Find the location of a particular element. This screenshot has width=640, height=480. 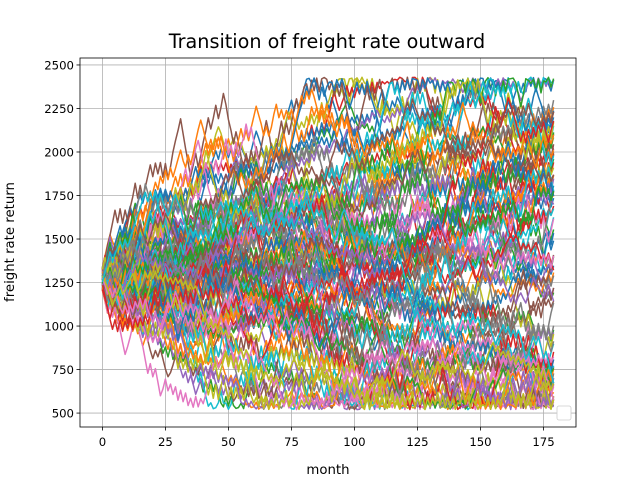

y-tick-label: 2250 is located at coordinates (59, 109).